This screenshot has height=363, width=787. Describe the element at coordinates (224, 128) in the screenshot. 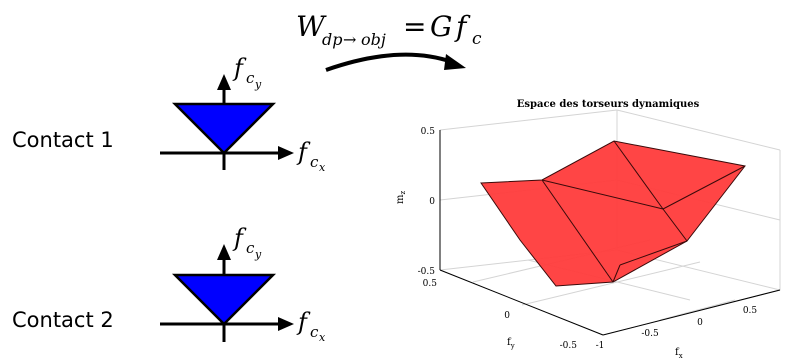

I see `contact-1-friction-cone` at that location.